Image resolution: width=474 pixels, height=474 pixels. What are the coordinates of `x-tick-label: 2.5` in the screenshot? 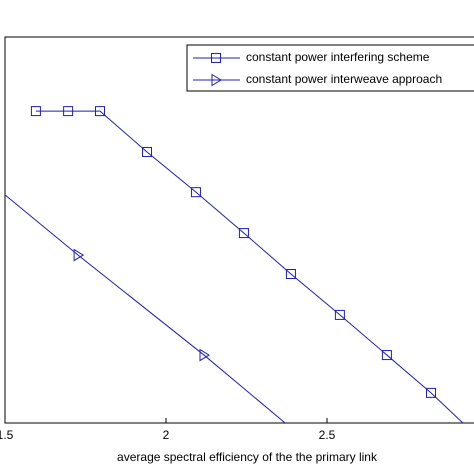 It's located at (327, 435).